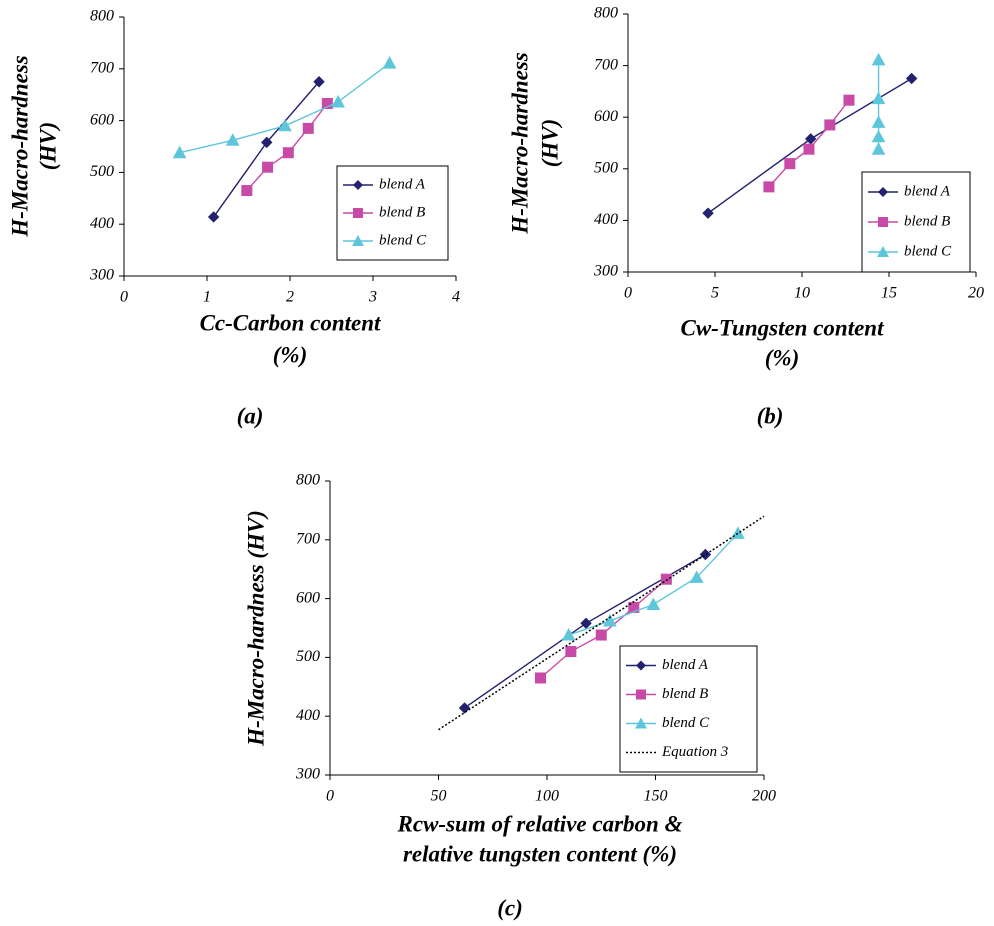 The width and height of the screenshot is (994, 926). Describe the element at coordinates (783, 327) in the screenshot. I see `x-axis-title: Cw-Tungsten content` at that location.